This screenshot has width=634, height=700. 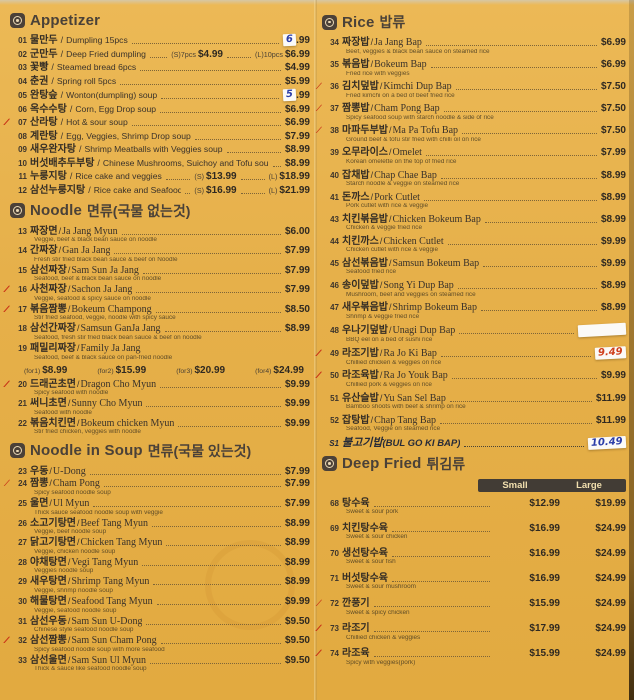 I want to click on item-name-korean: 버섯배추두부탕, so click(x=62, y=163).